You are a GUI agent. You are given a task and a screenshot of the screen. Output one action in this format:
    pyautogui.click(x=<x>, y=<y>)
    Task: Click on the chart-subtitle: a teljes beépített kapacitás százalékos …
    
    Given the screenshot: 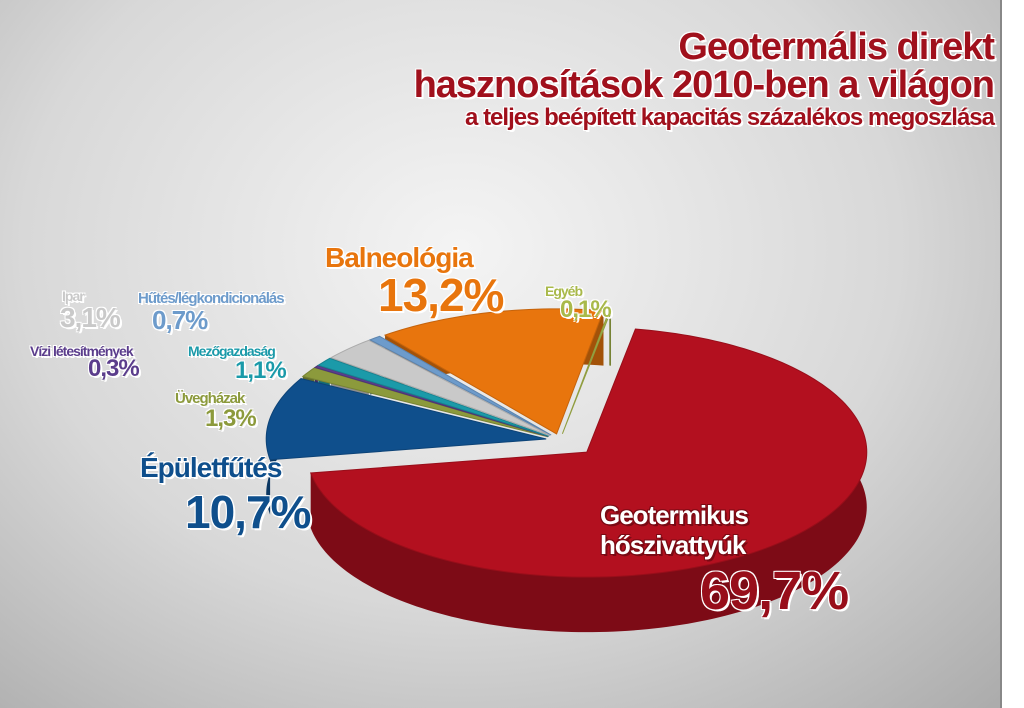 What is the action you would take?
    pyautogui.click(x=730, y=117)
    